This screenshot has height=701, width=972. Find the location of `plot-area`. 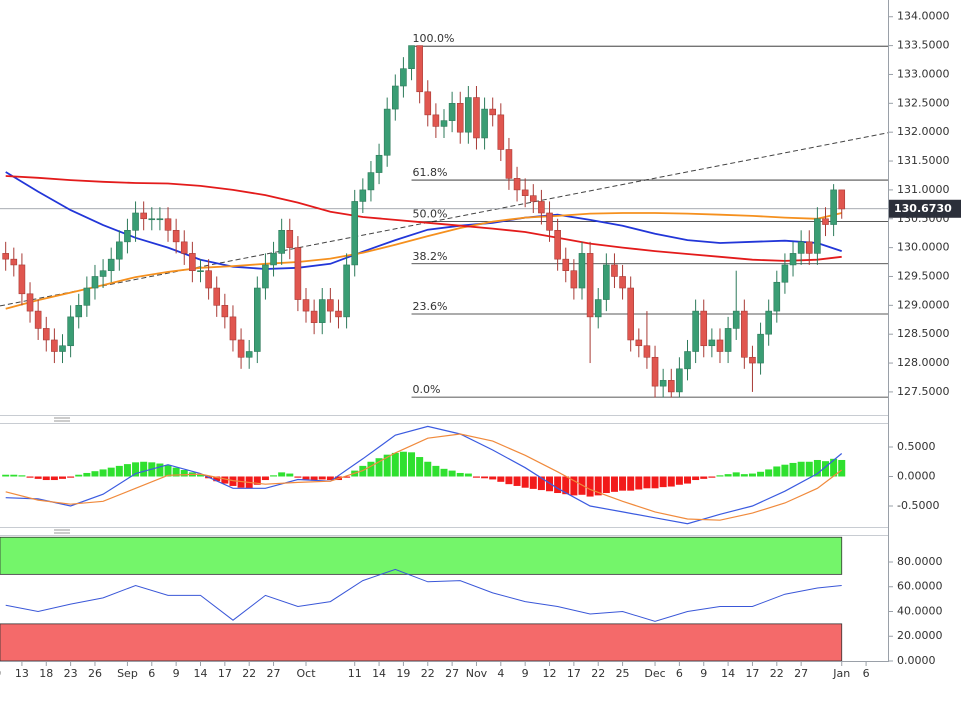

plot-area is located at coordinates (424, 475).